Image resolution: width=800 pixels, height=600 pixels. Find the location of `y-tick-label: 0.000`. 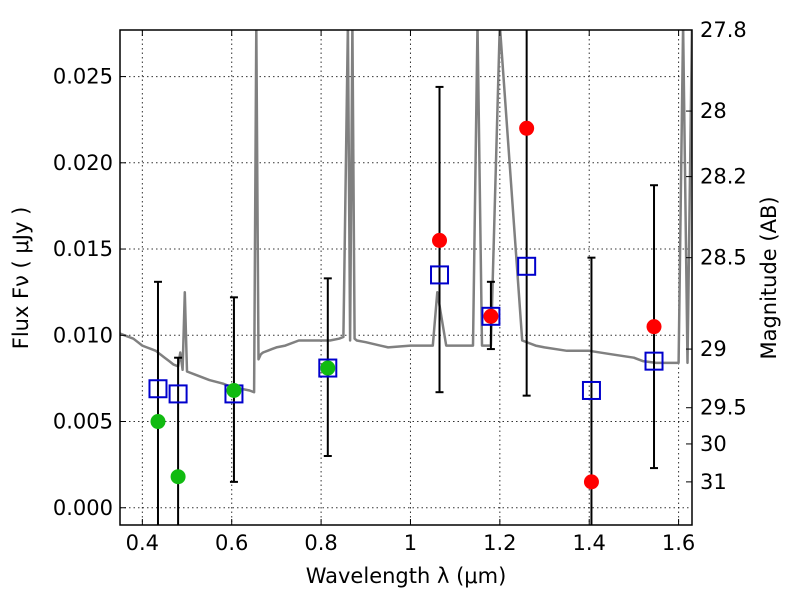

y-tick-label: 0.000 is located at coordinates (83, 508).